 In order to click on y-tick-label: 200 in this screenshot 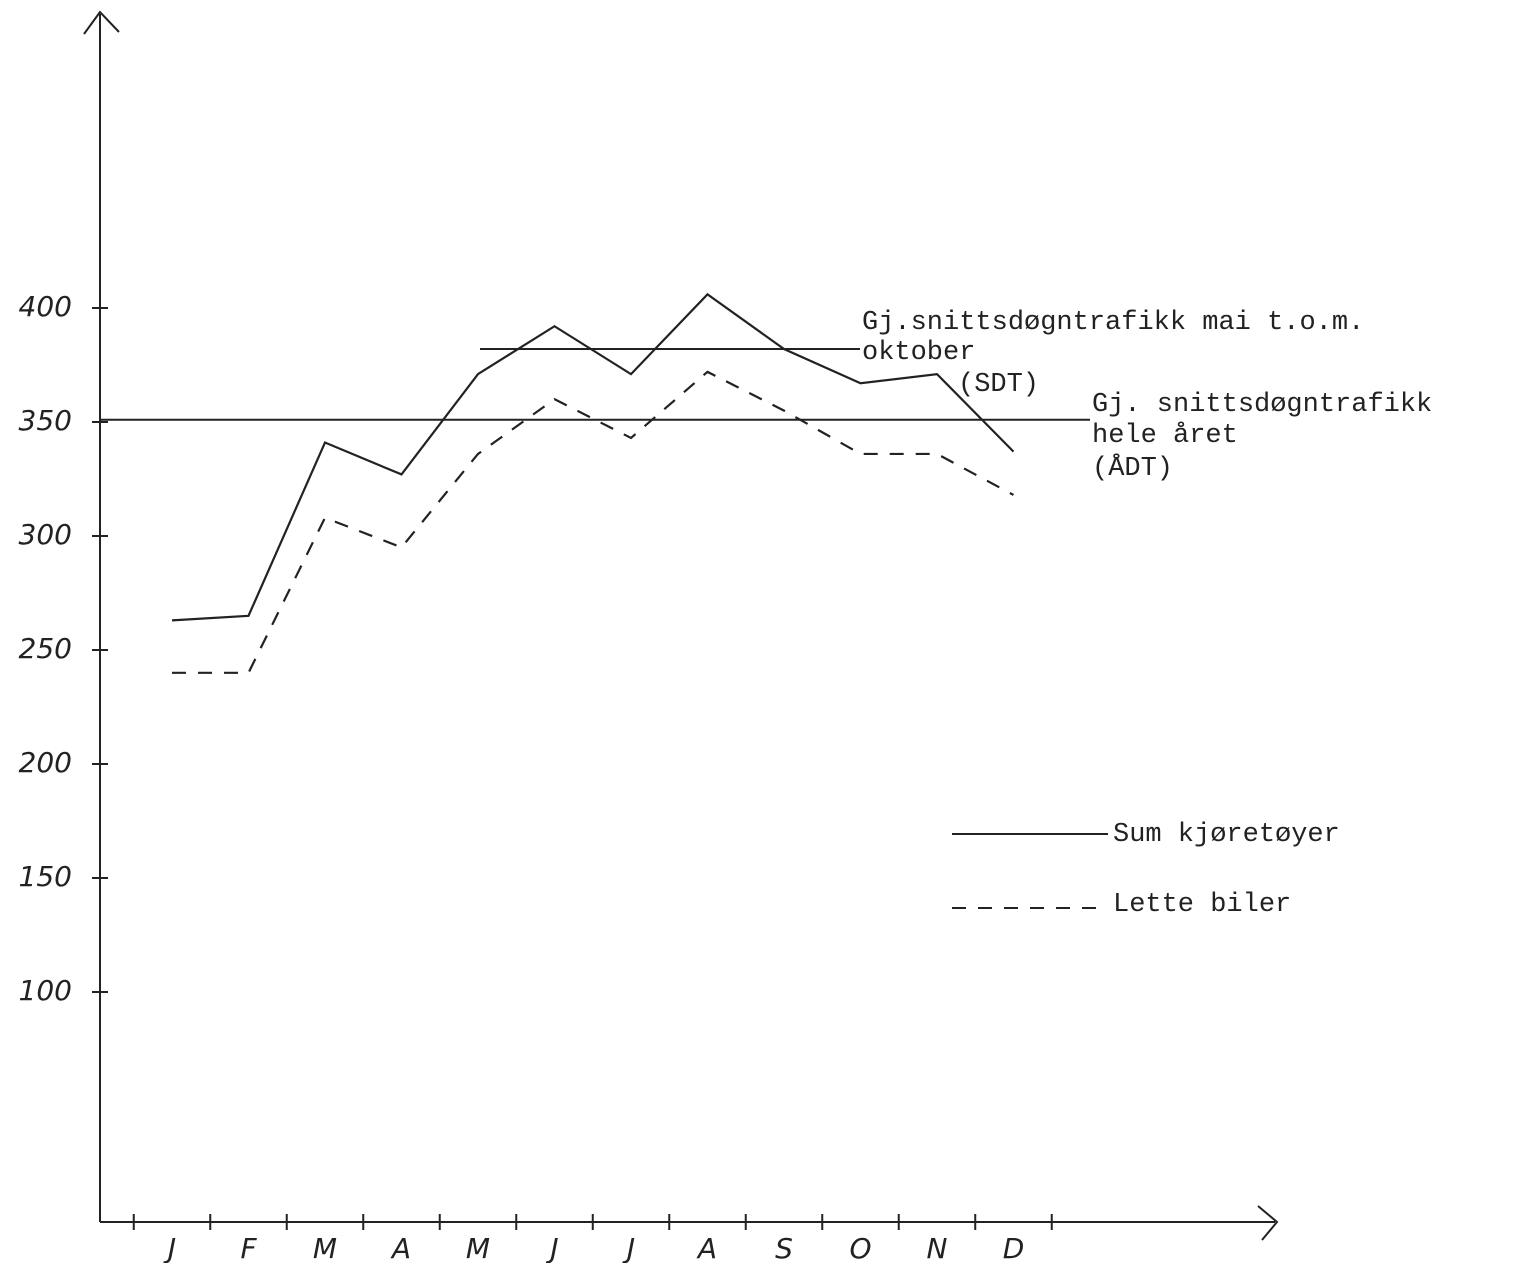, I will do `click(45, 762)`.